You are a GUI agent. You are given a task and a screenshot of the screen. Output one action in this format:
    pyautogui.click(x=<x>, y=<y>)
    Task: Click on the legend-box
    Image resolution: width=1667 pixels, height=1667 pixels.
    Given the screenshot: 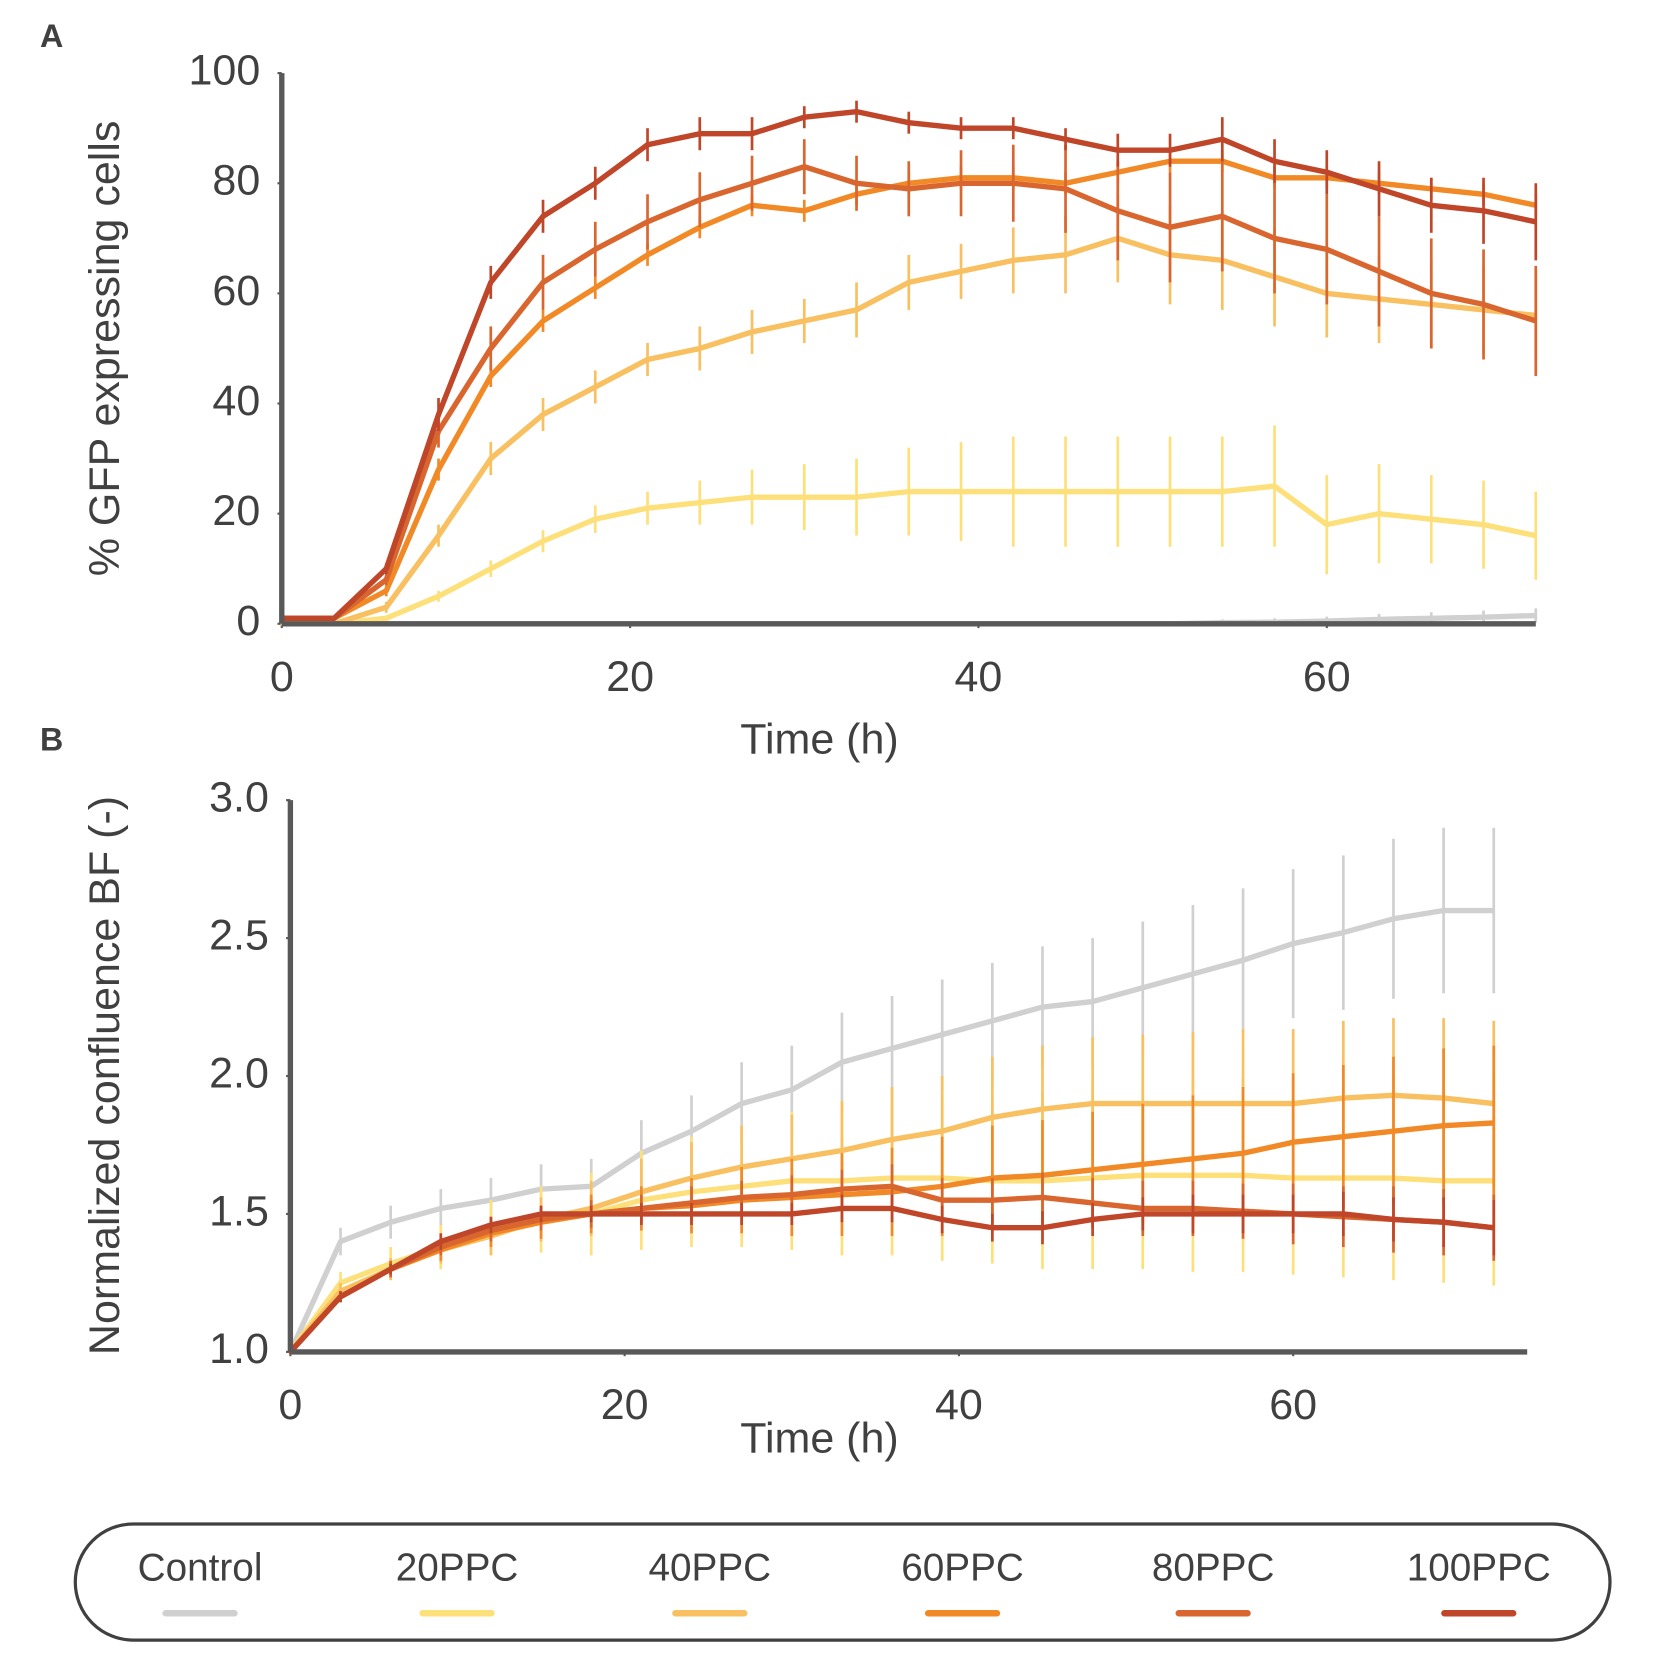 What is the action you would take?
    pyautogui.click(x=842, y=1582)
    